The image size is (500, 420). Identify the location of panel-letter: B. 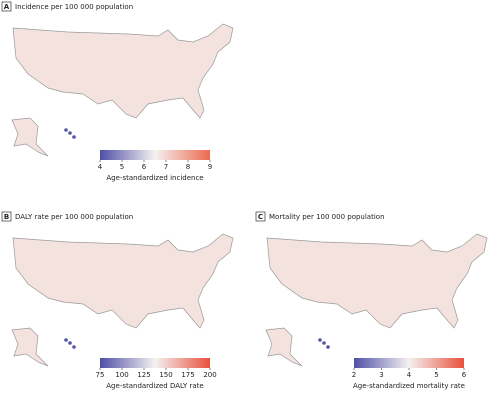
(6, 217).